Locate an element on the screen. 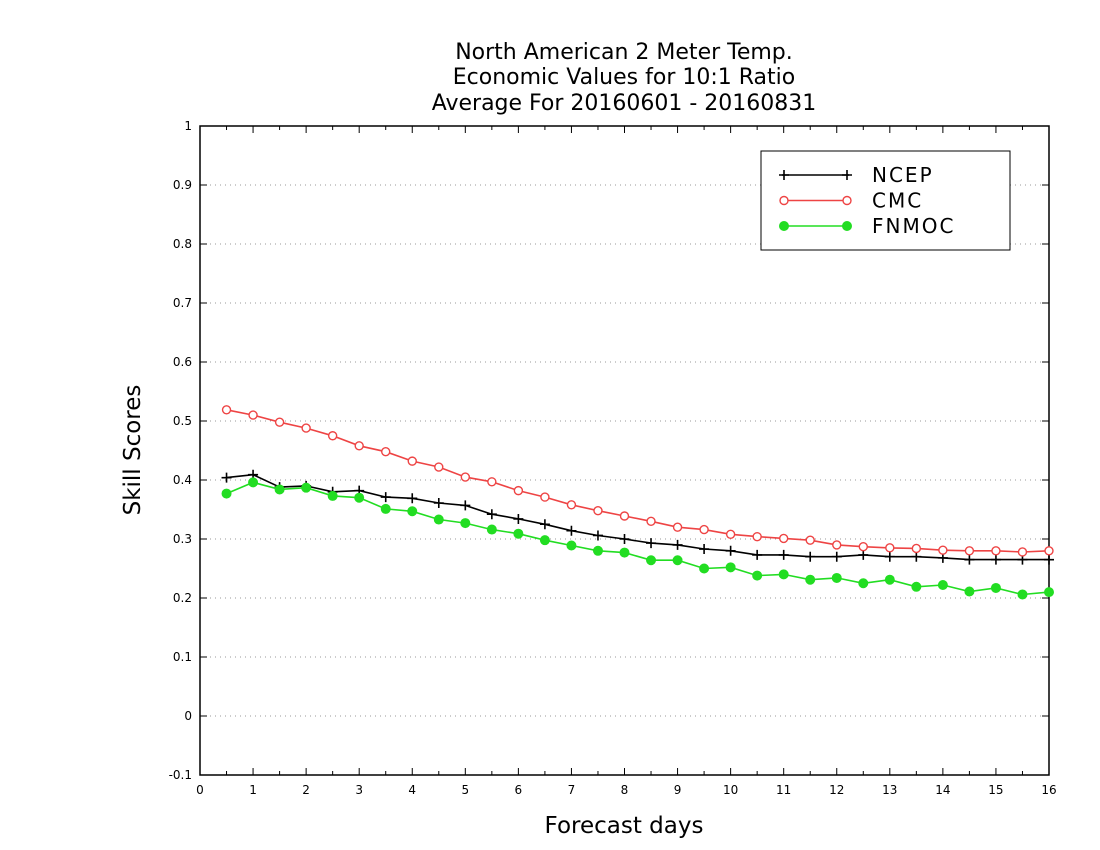  x-tick-label: 13 is located at coordinates (889, 790).